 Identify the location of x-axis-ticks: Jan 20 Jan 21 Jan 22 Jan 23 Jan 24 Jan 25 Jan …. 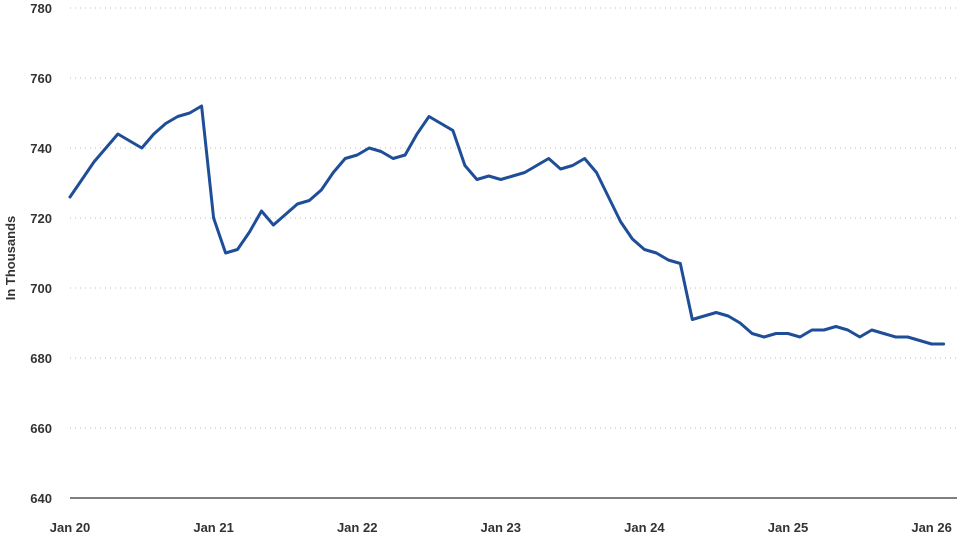
(501, 527).